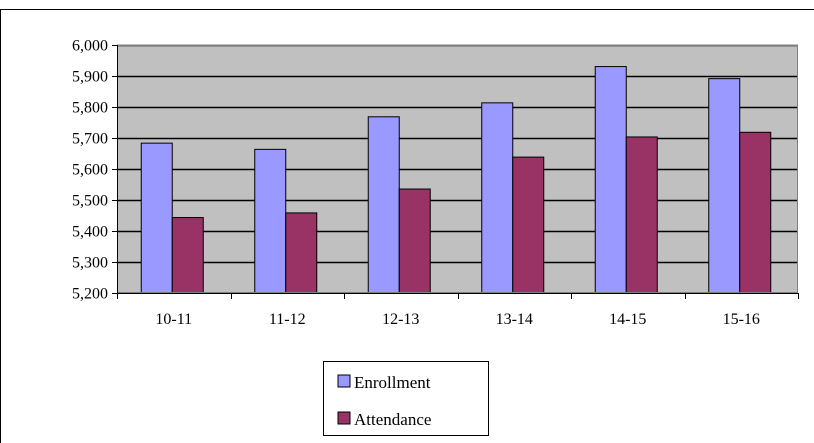  I want to click on x-tick-label: 12-13, so click(400, 319).